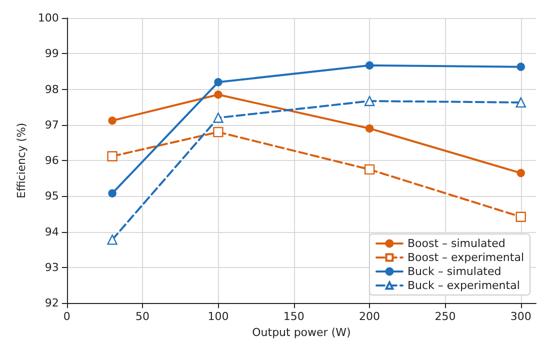 The width and height of the screenshot is (550, 351). I want to click on legend-label: Boost – experimental, so click(465, 257).